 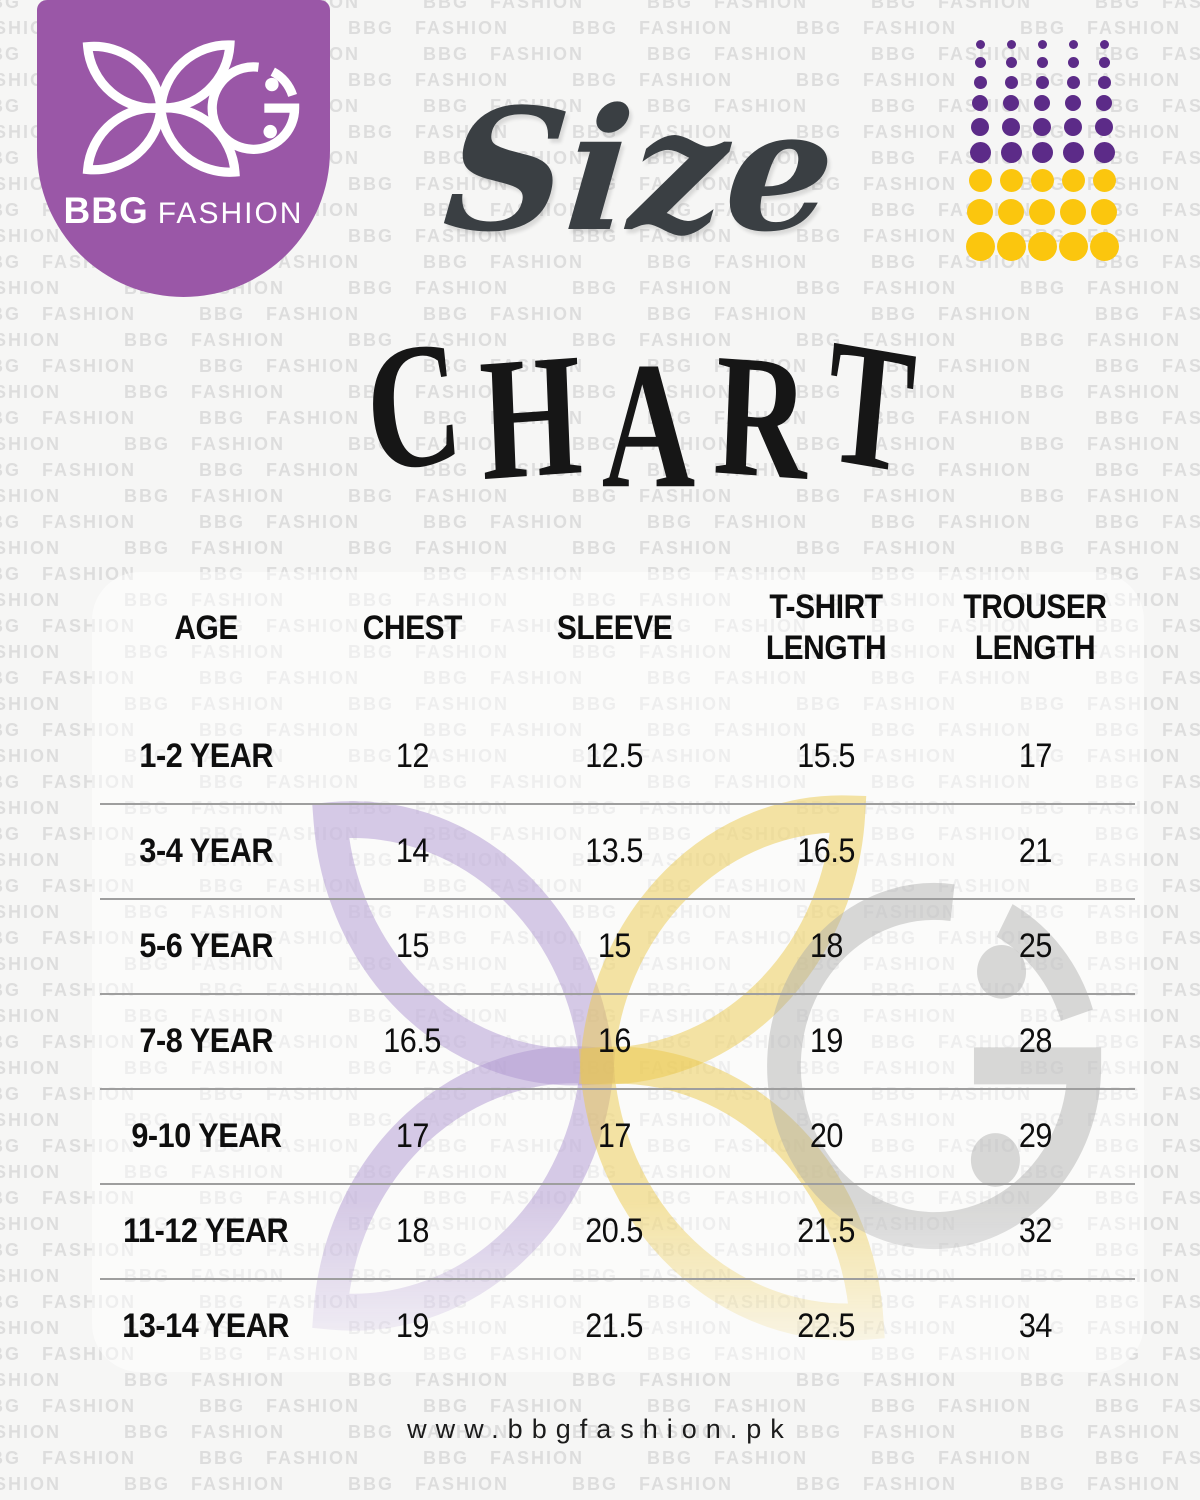 I want to click on website-url: www.bbgfashion.pk, so click(x=600, y=1429).